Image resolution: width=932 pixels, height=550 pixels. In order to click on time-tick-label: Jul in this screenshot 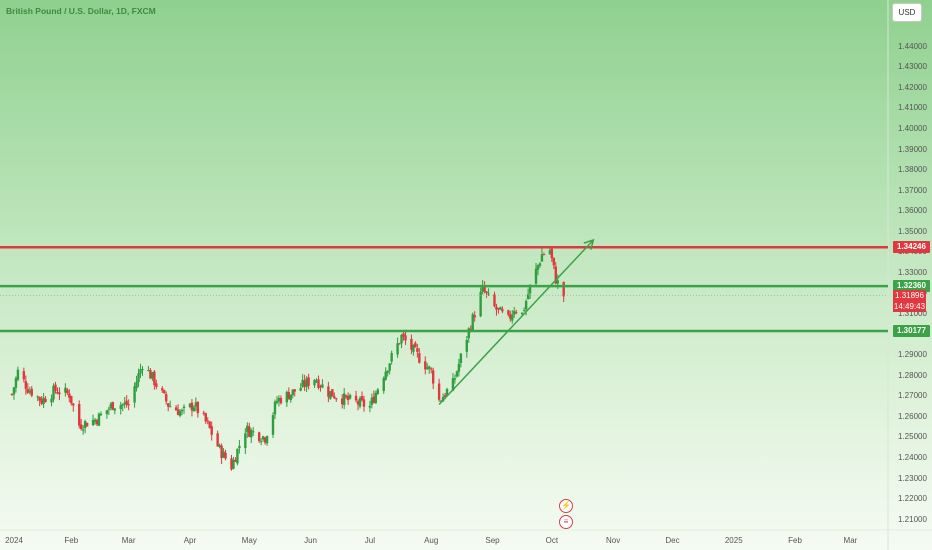, I will do `click(370, 540)`.